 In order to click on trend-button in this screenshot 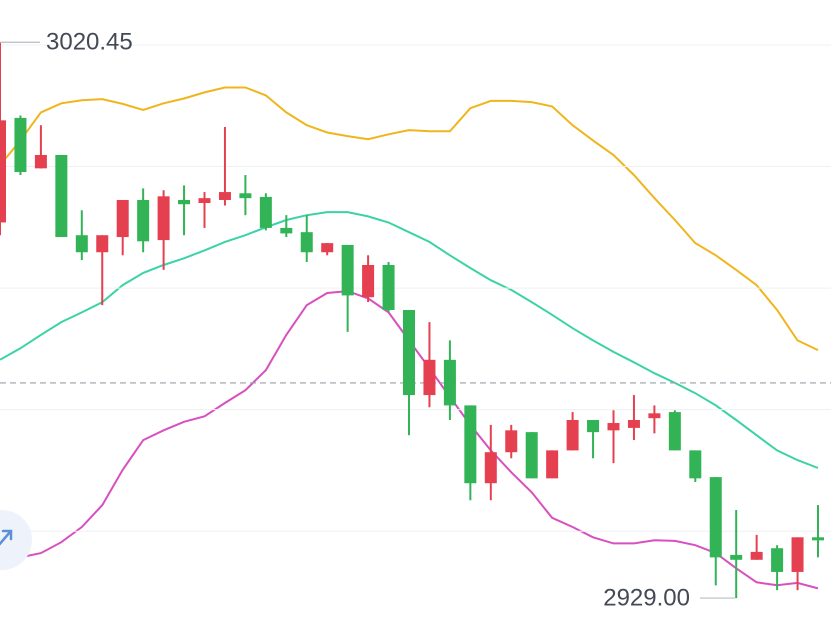, I will do `click(16, 540)`.